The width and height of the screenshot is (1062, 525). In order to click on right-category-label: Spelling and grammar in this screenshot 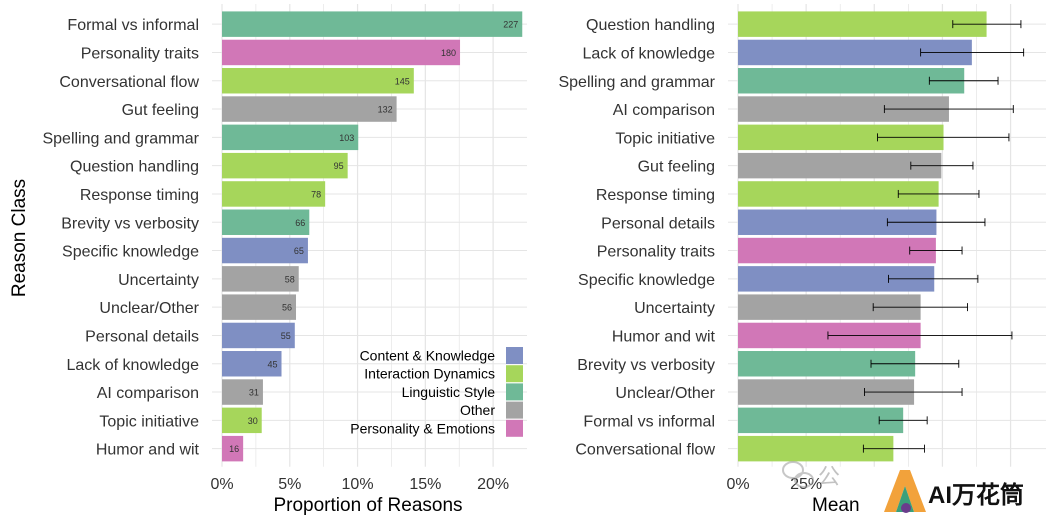, I will do `click(636, 82)`.